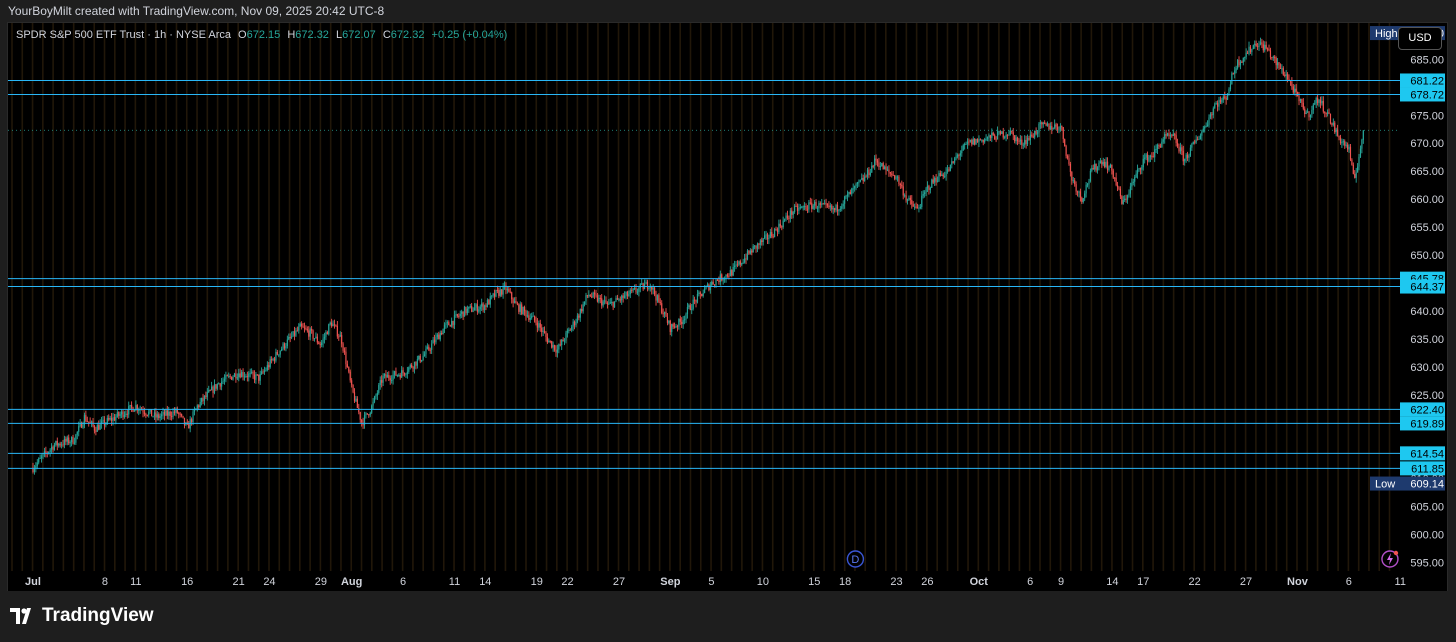  I want to click on close-value: 672.32, so click(407, 35).